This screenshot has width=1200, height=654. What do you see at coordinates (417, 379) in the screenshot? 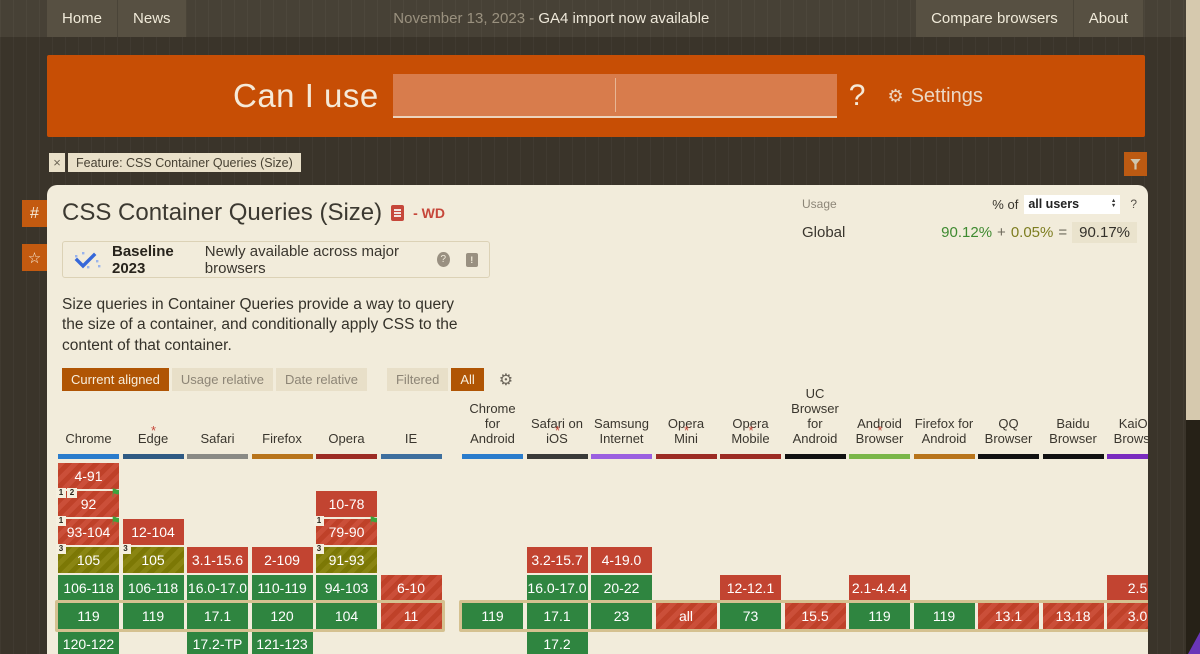
I see `toggle-filtered: Filtered` at bounding box center [417, 379].